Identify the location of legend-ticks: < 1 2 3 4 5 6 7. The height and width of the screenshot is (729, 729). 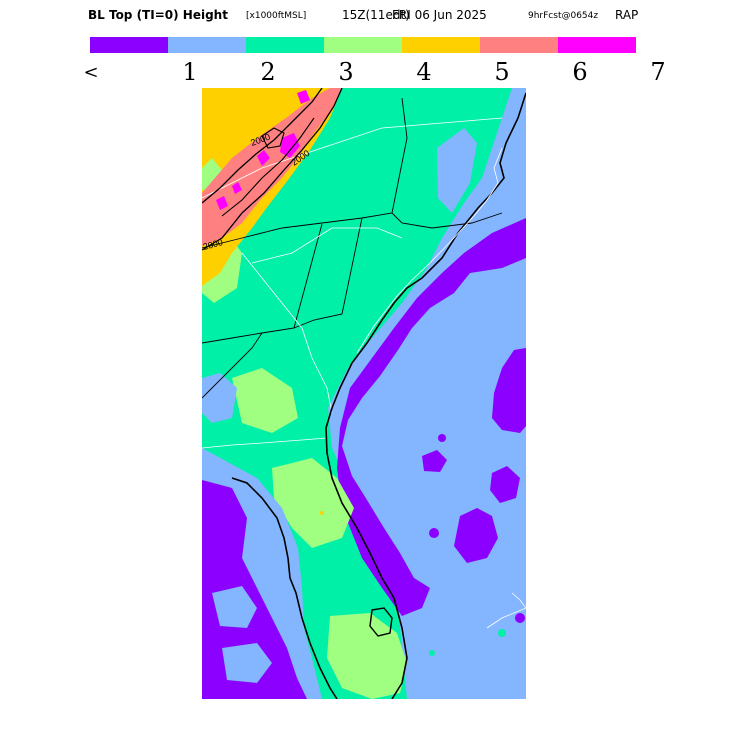
(364, 72).